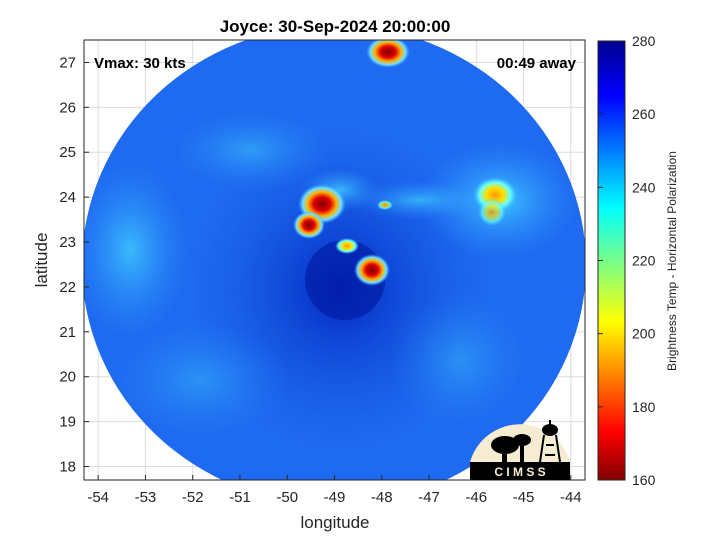  What do you see at coordinates (382, 497) in the screenshot?
I see `x-tick-label: -48` at bounding box center [382, 497].